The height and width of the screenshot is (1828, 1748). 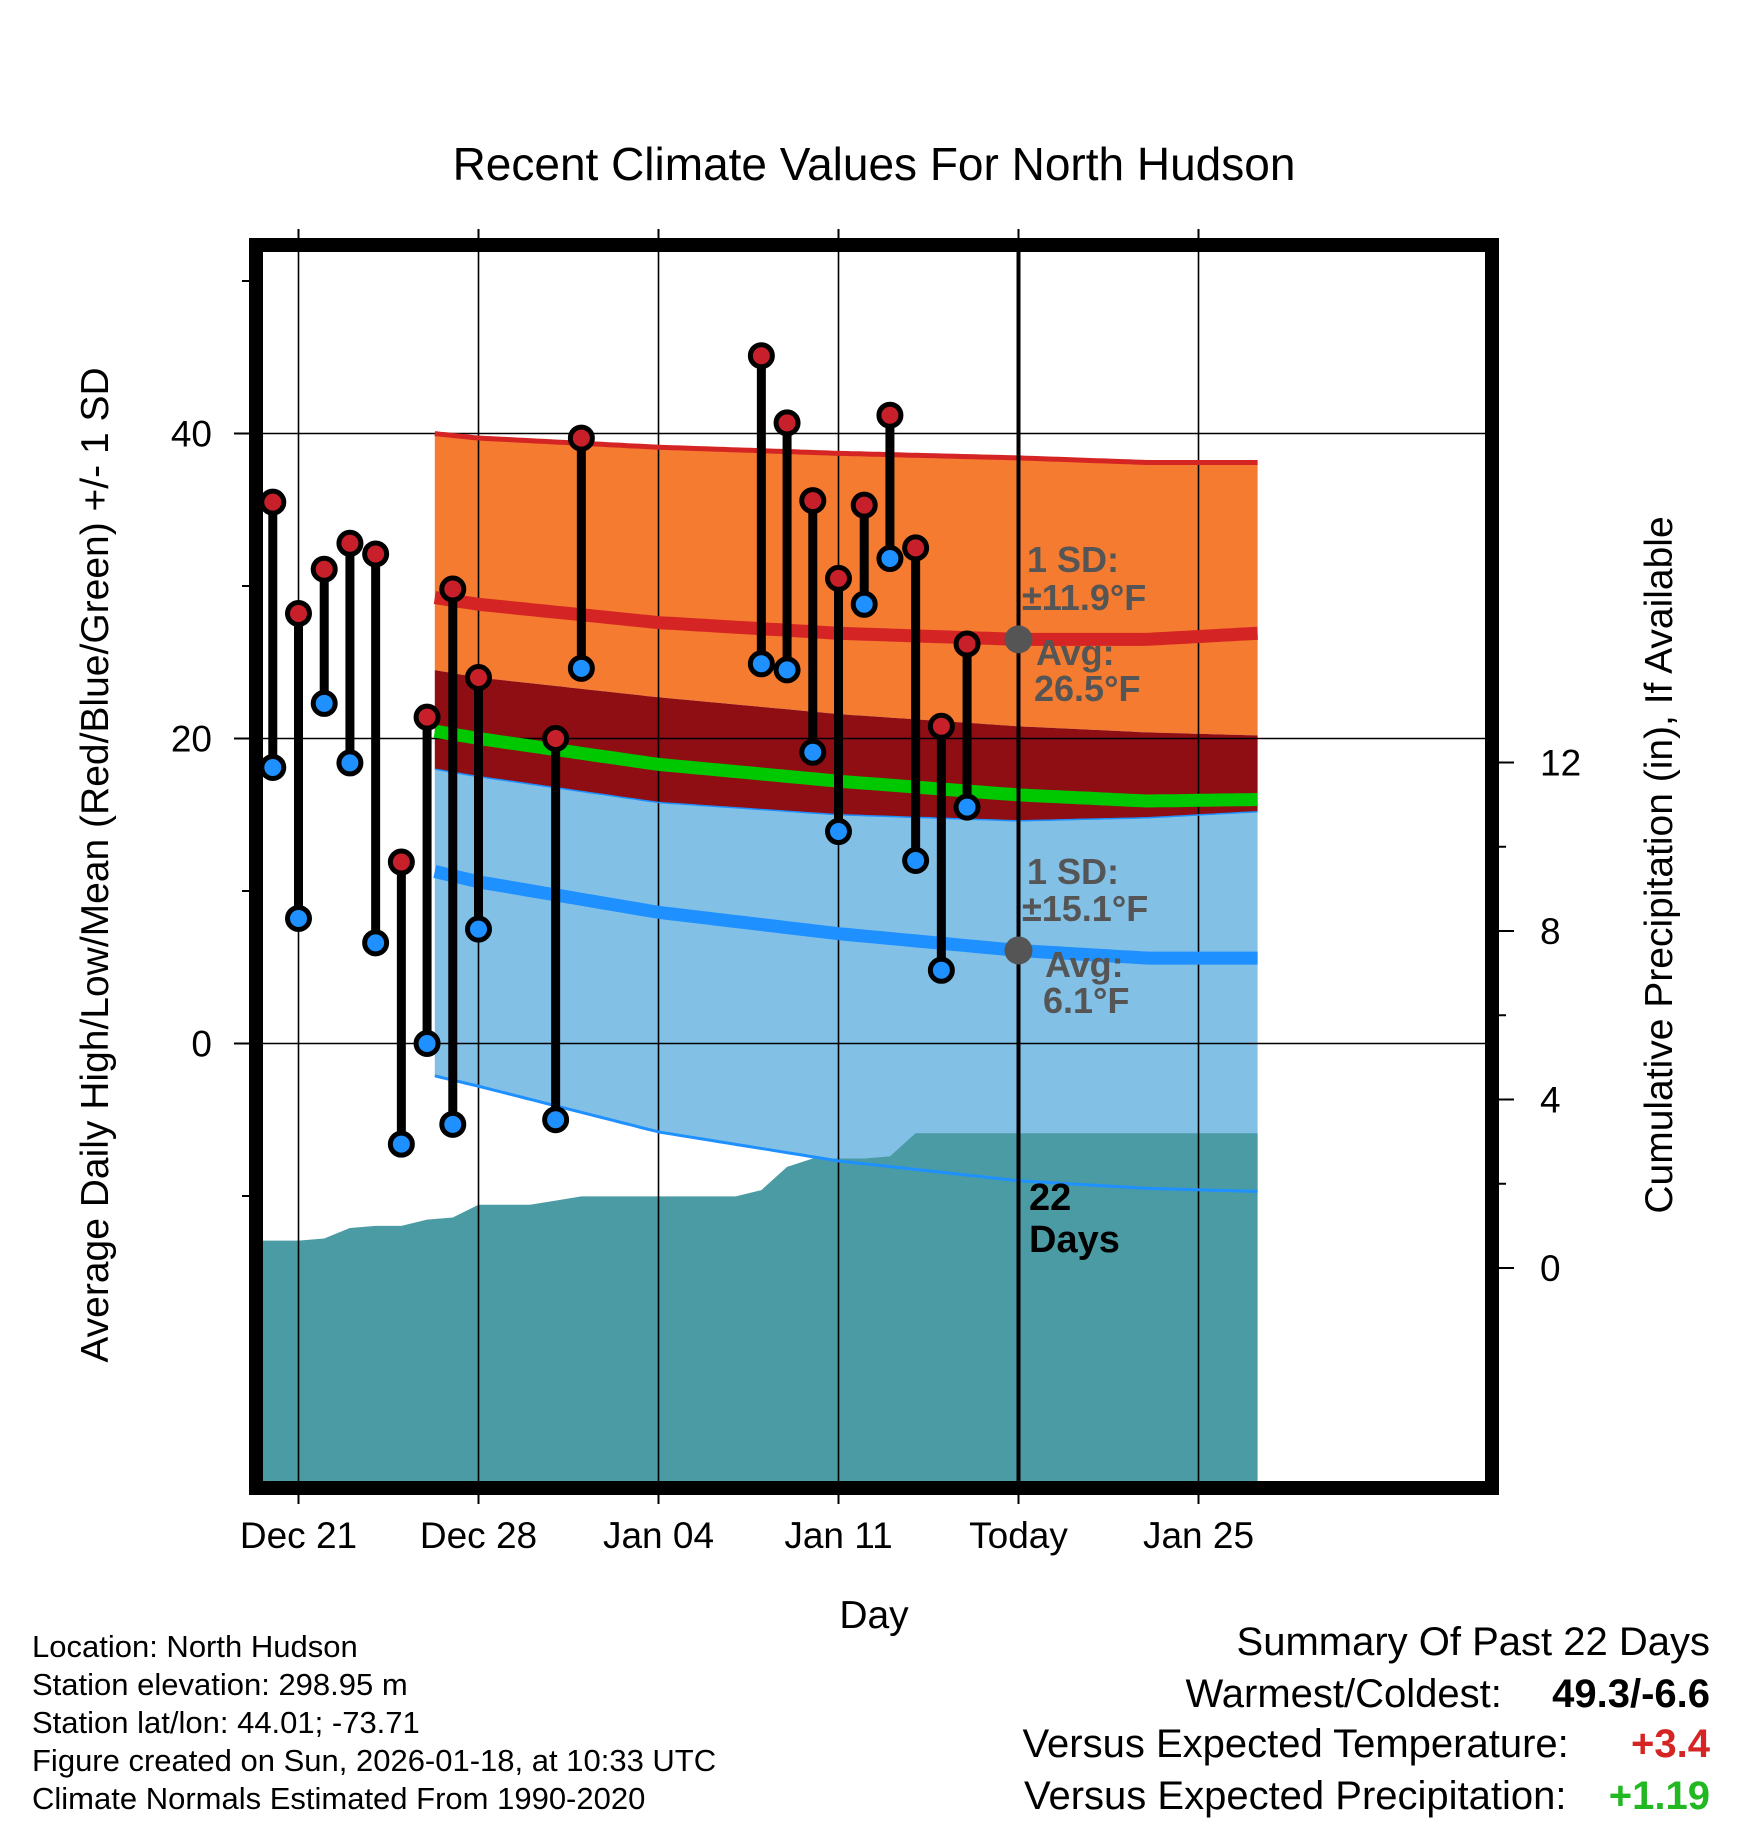 I want to click on footer-location: Location: North Hudson, so click(x=195, y=1646).